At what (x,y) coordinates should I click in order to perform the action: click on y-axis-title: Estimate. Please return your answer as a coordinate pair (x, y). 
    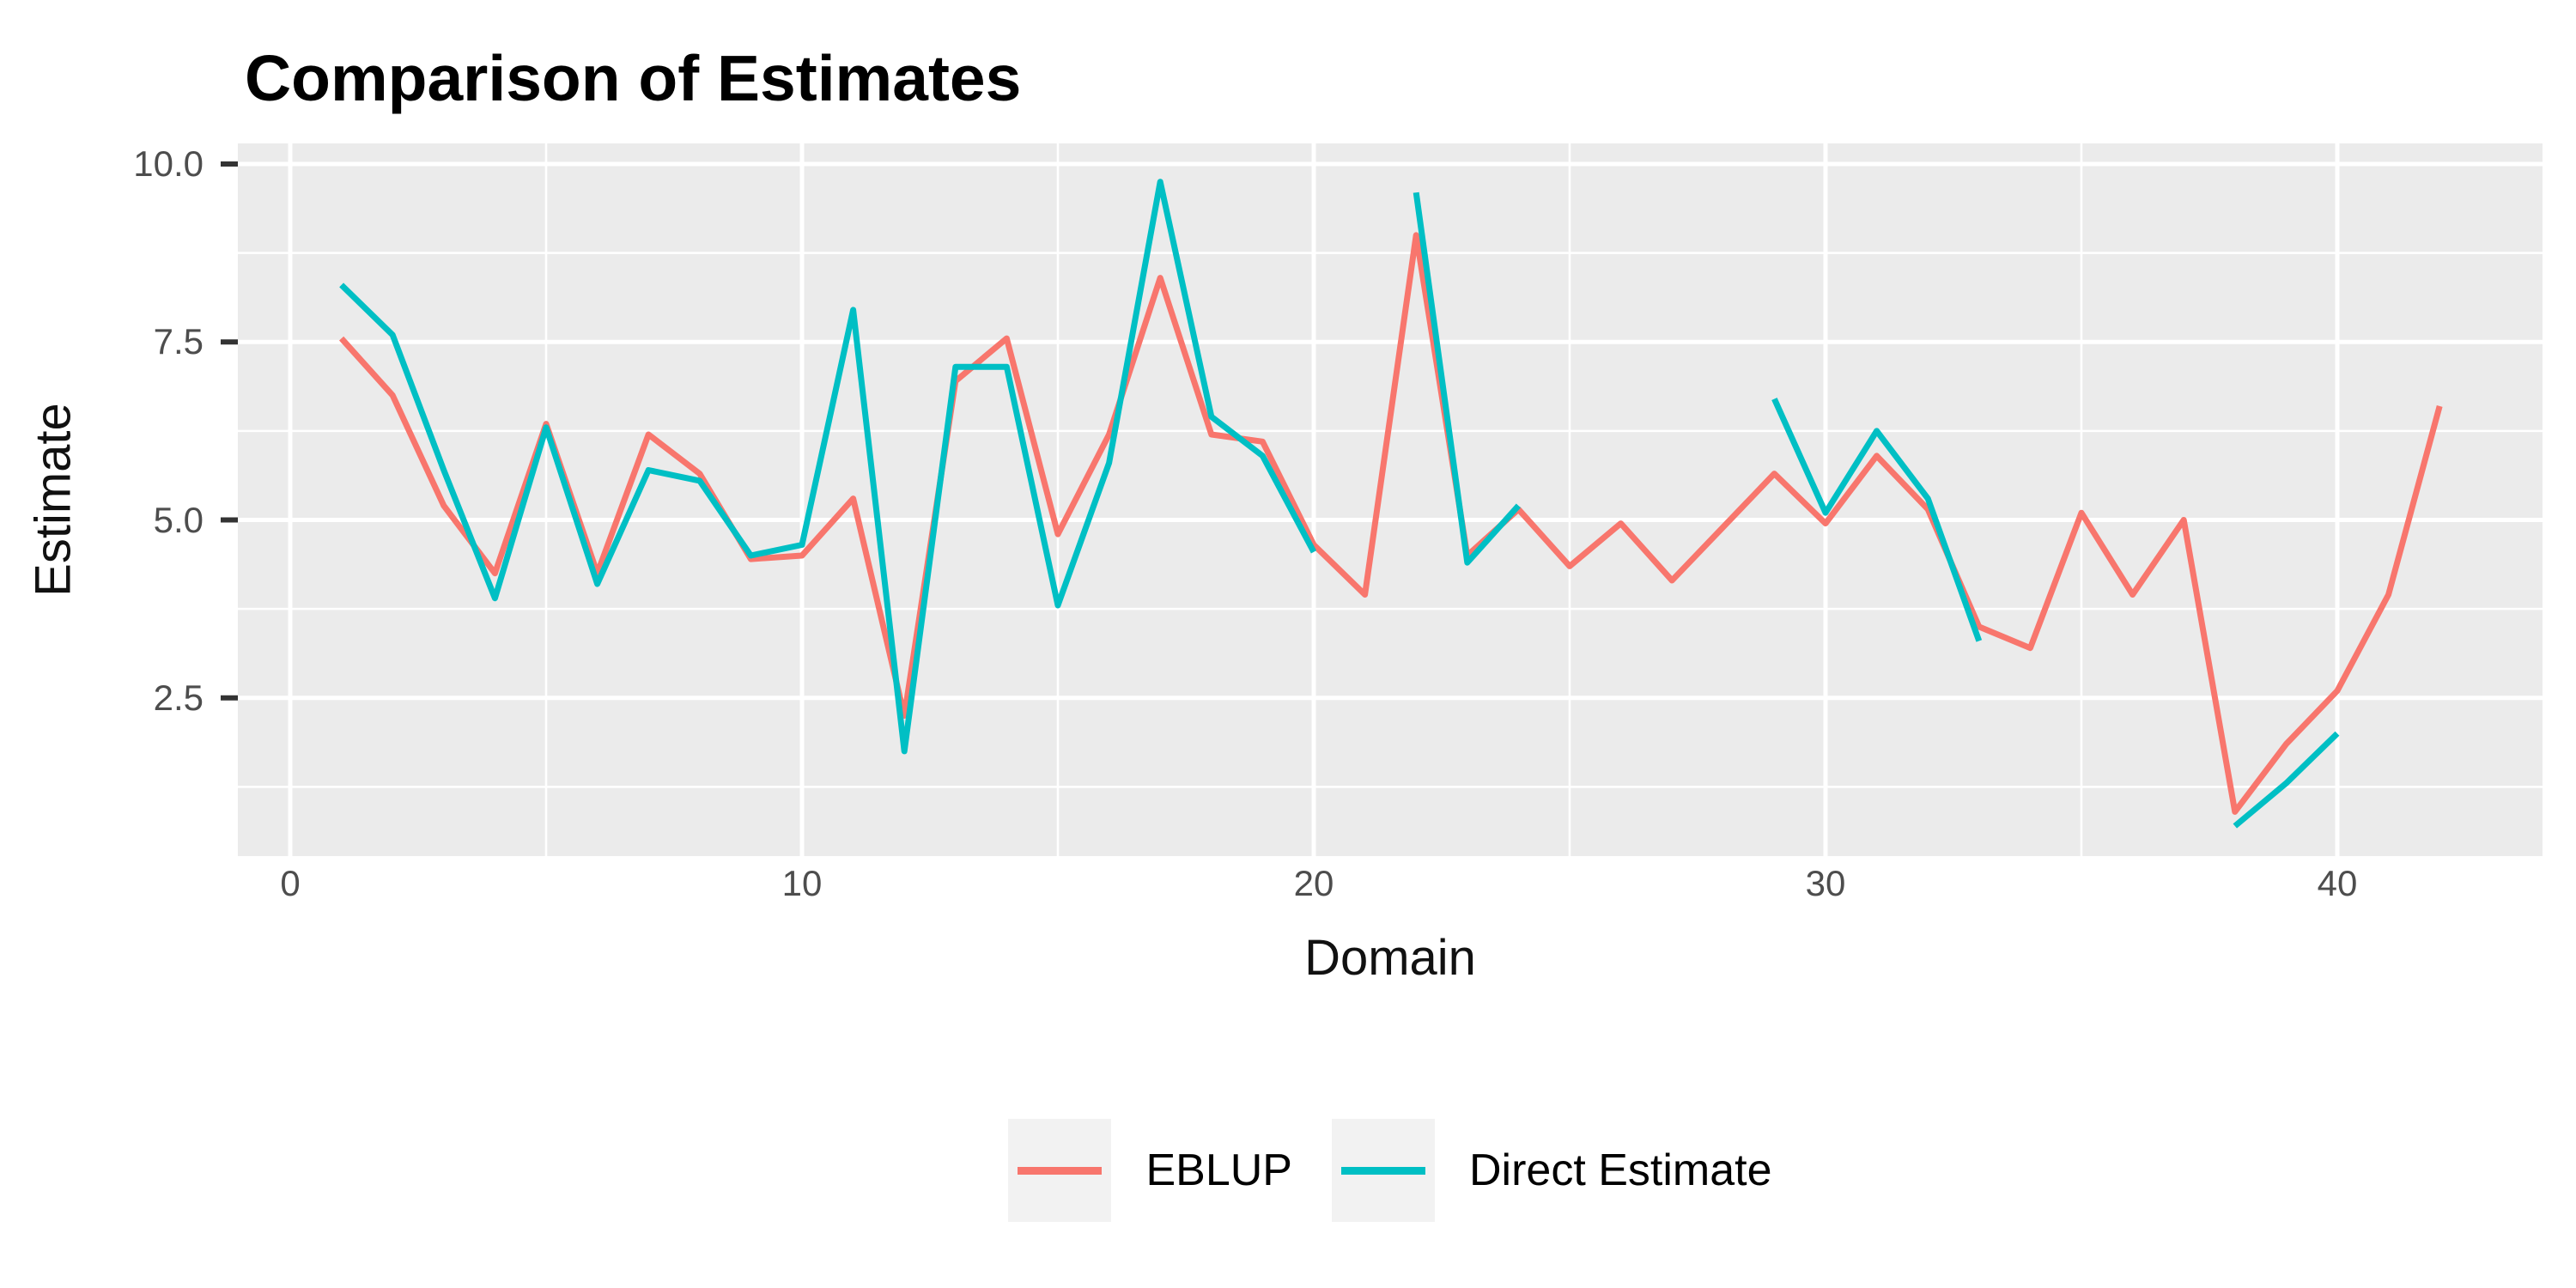
    Looking at the image, I should click on (53, 500).